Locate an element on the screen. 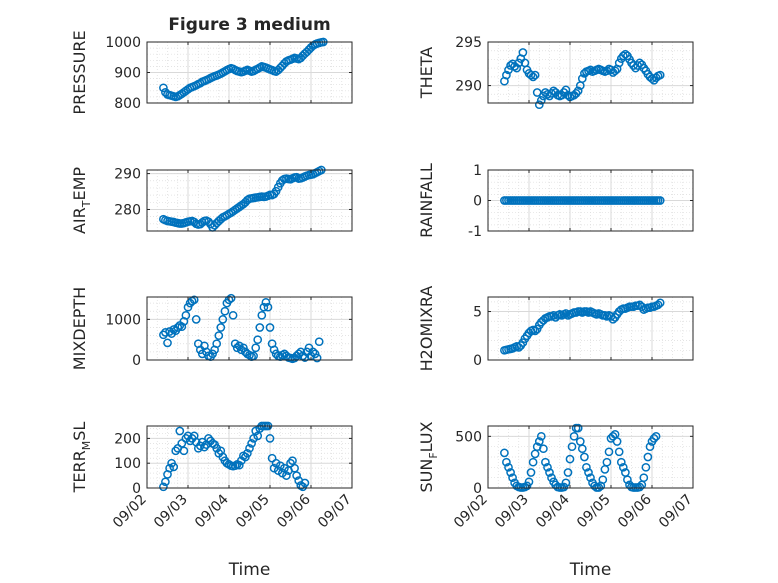  figure-title: Figure 3 medium is located at coordinates (249, 25).